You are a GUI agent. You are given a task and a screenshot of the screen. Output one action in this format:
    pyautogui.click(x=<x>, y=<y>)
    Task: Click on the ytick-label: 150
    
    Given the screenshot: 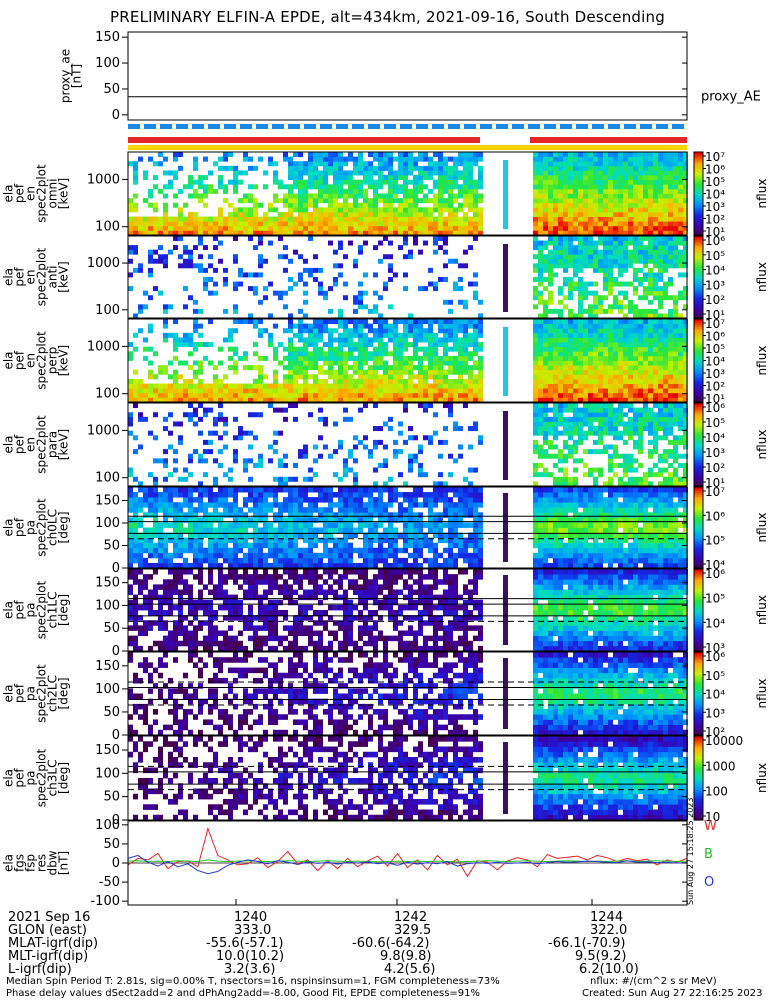 What is the action you would take?
    pyautogui.click(x=107, y=37)
    